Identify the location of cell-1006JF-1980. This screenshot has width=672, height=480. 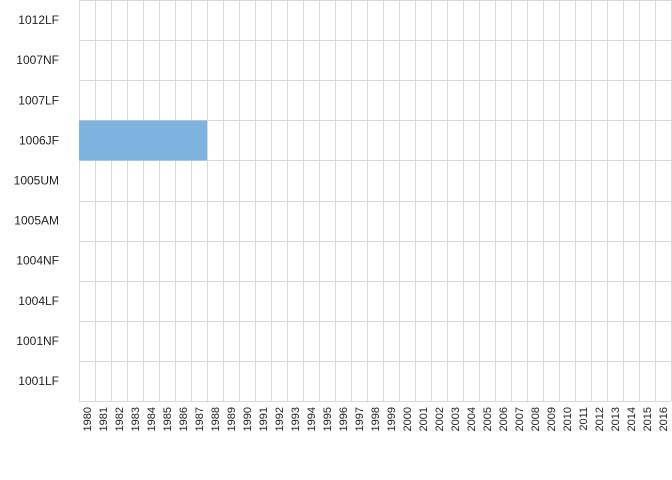
(87, 140).